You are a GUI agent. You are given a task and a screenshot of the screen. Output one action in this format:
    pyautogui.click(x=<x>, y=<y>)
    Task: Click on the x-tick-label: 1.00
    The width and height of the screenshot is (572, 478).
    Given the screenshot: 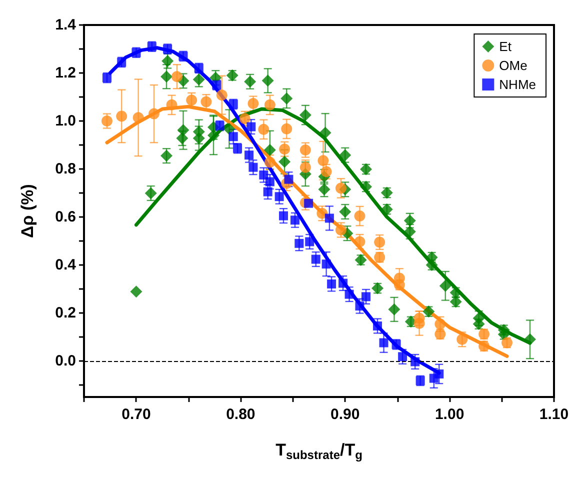 What is the action you would take?
    pyautogui.click(x=449, y=414)
    